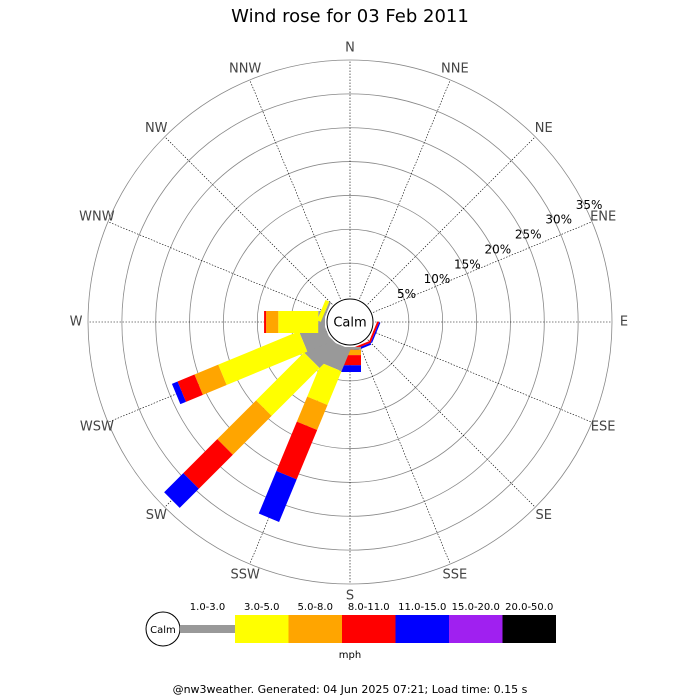 This screenshot has height=700, width=700. I want to click on legend-label: 11.0-15.0, so click(422, 607).